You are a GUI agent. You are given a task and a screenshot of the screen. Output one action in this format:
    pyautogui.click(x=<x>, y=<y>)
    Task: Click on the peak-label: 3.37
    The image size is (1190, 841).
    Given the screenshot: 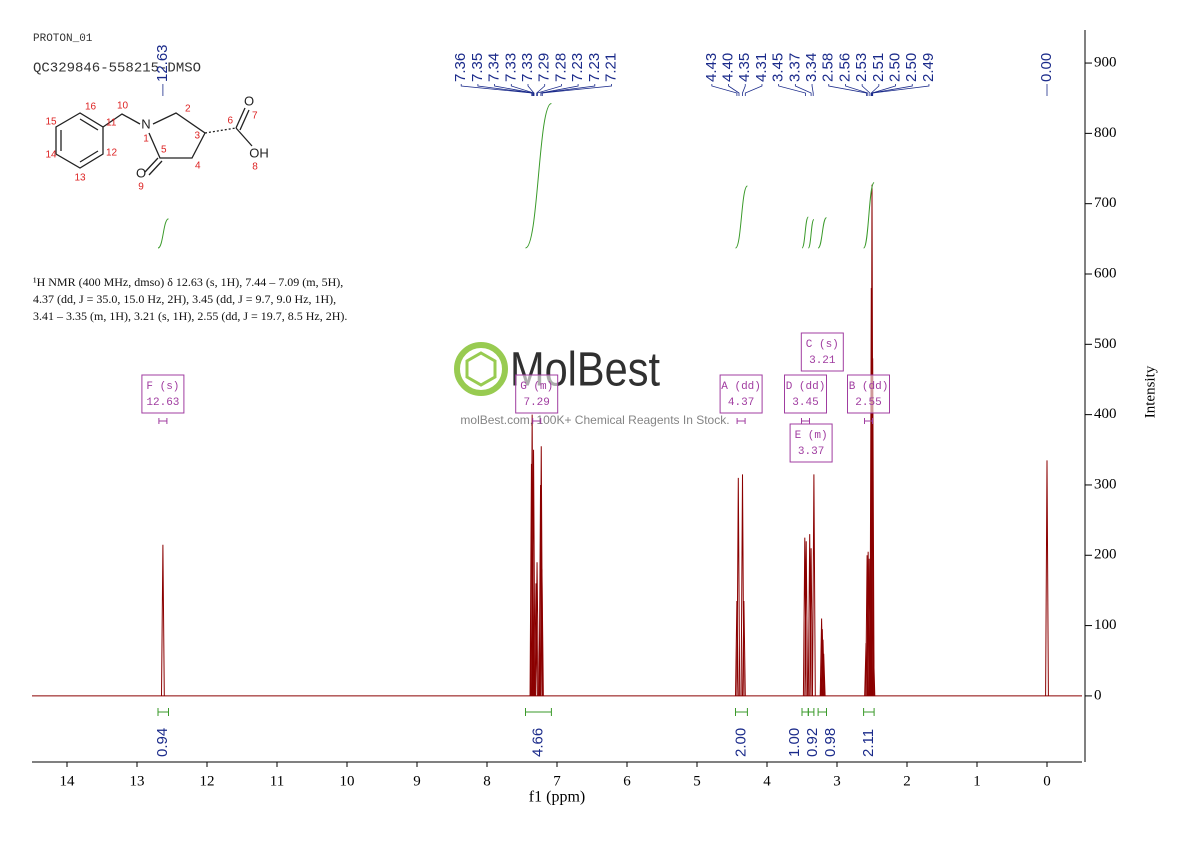 What is the action you would take?
    pyautogui.click(x=794, y=67)
    